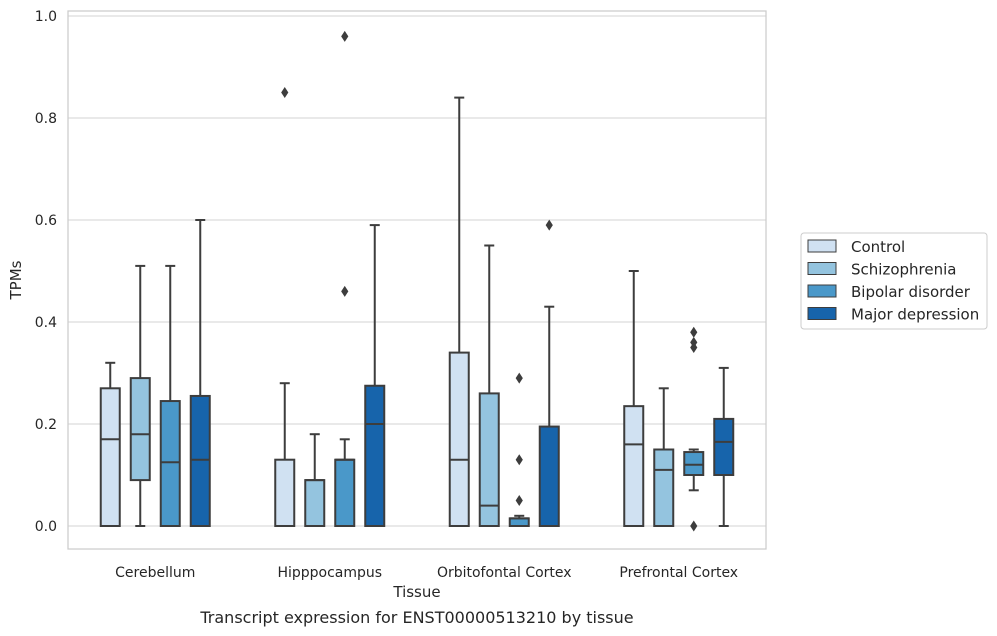 This screenshot has width=997, height=636. What do you see at coordinates (915, 315) in the screenshot?
I see `legend-entry-label: Major depression` at bounding box center [915, 315].